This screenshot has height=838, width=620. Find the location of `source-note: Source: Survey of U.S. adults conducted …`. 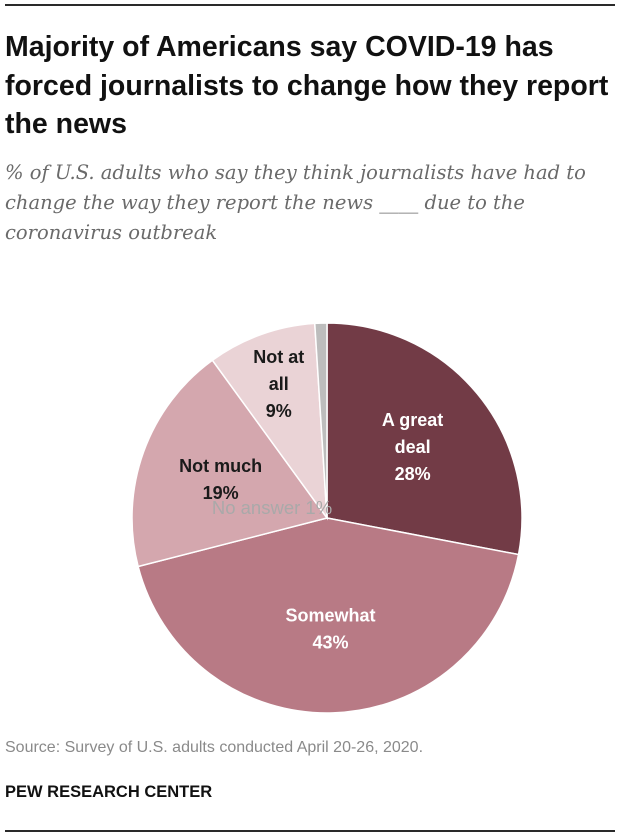

source-note: Source: Survey of U.S. adults conducted … is located at coordinates (214, 747).